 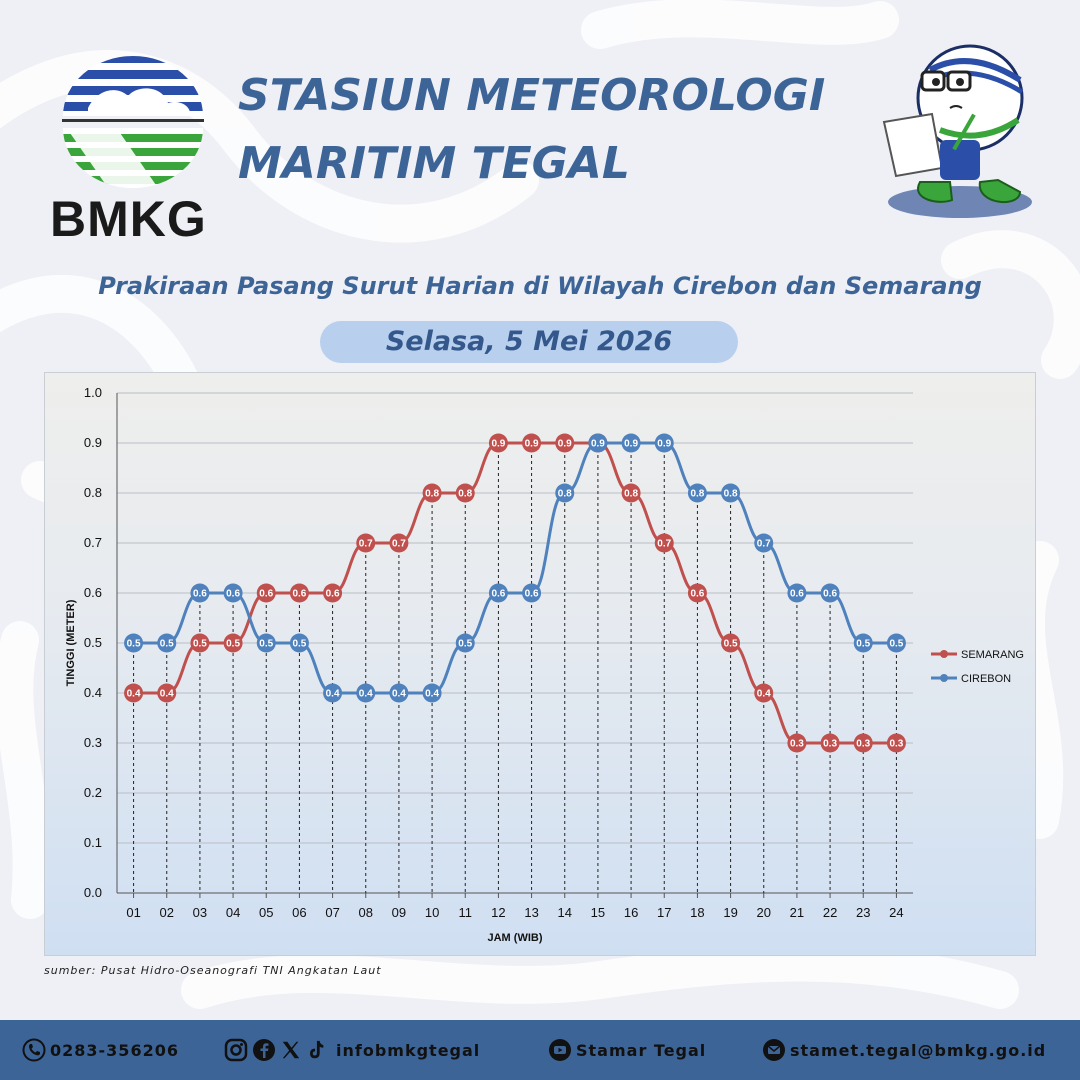 I want to click on y-tick-label: 0.2, so click(x=93, y=792).